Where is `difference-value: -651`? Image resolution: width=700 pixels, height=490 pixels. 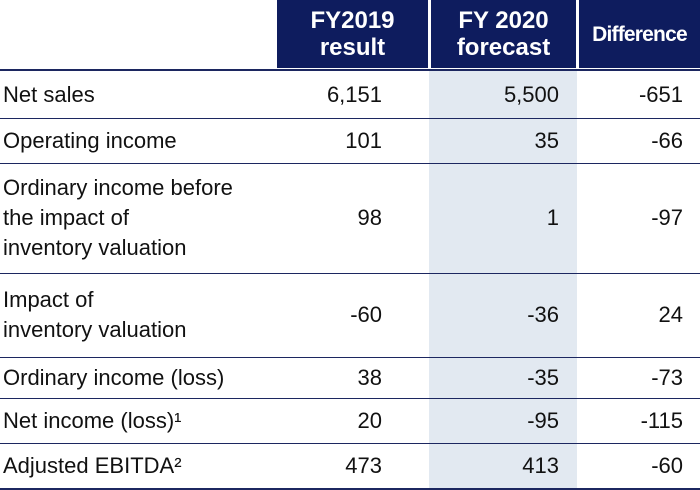 difference-value: -651 is located at coordinates (660, 94).